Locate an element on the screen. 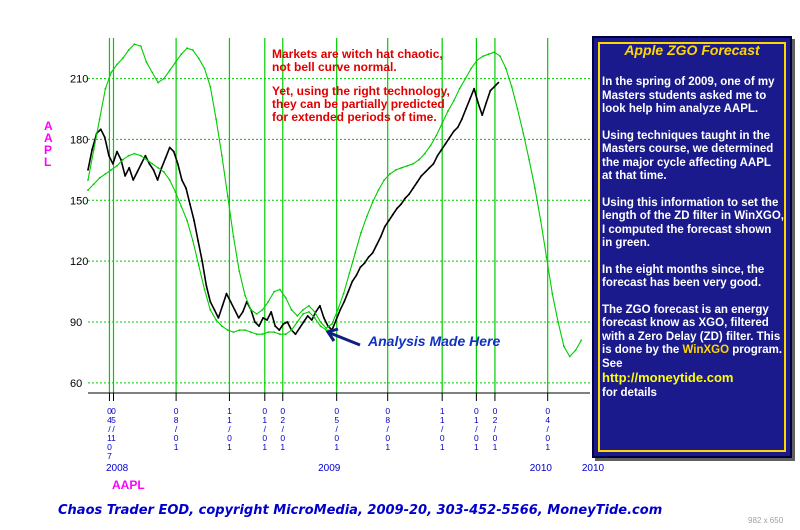 The image size is (800, 530). date-label-6-char-0: 0 is located at coordinates (336, 411).